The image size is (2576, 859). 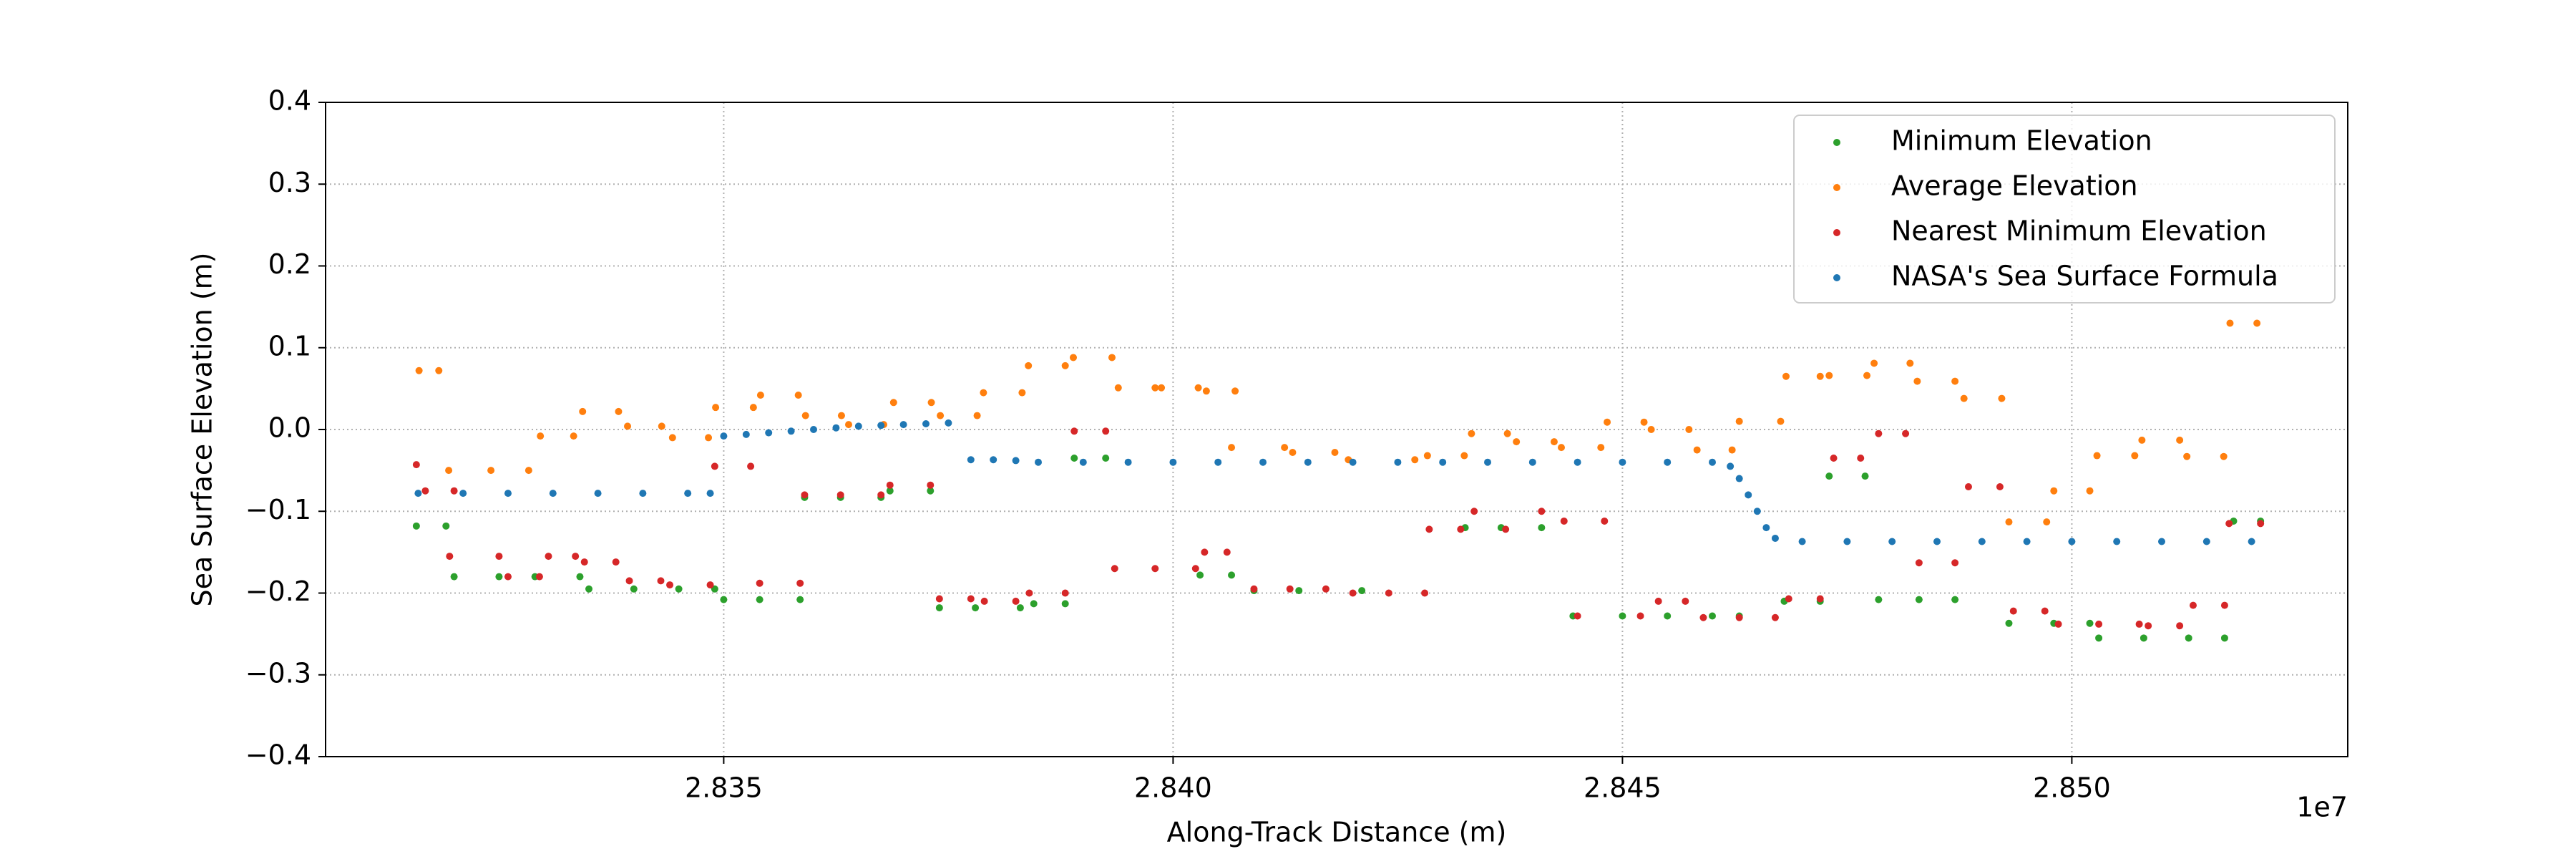 What do you see at coordinates (289, 345) in the screenshot?
I see `y-tick-label: 0.1` at bounding box center [289, 345].